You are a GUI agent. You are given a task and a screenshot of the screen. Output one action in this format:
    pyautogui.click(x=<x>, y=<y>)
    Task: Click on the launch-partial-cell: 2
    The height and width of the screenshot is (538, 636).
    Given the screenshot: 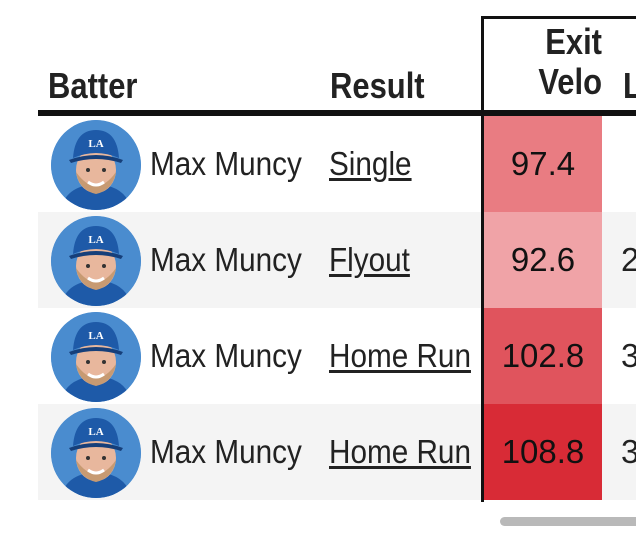 What is the action you would take?
    pyautogui.click(x=628, y=259)
    